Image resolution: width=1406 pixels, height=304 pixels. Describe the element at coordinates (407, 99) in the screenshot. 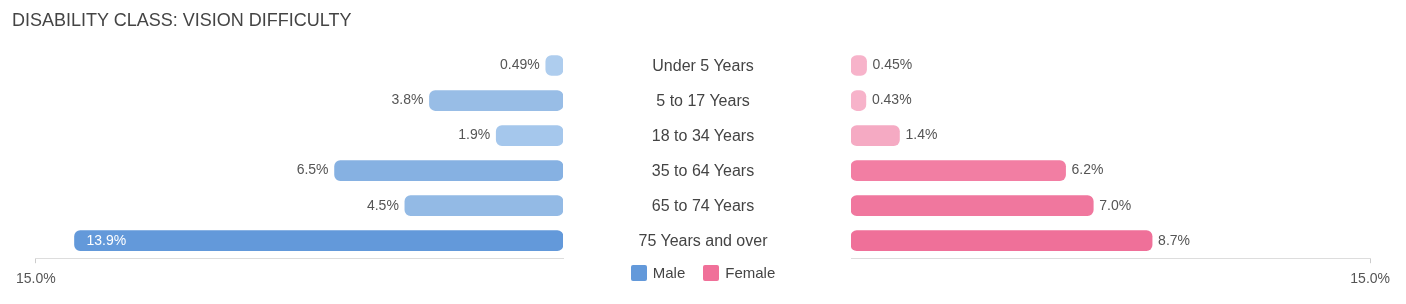

I see `data-label: 3.8%` at that location.